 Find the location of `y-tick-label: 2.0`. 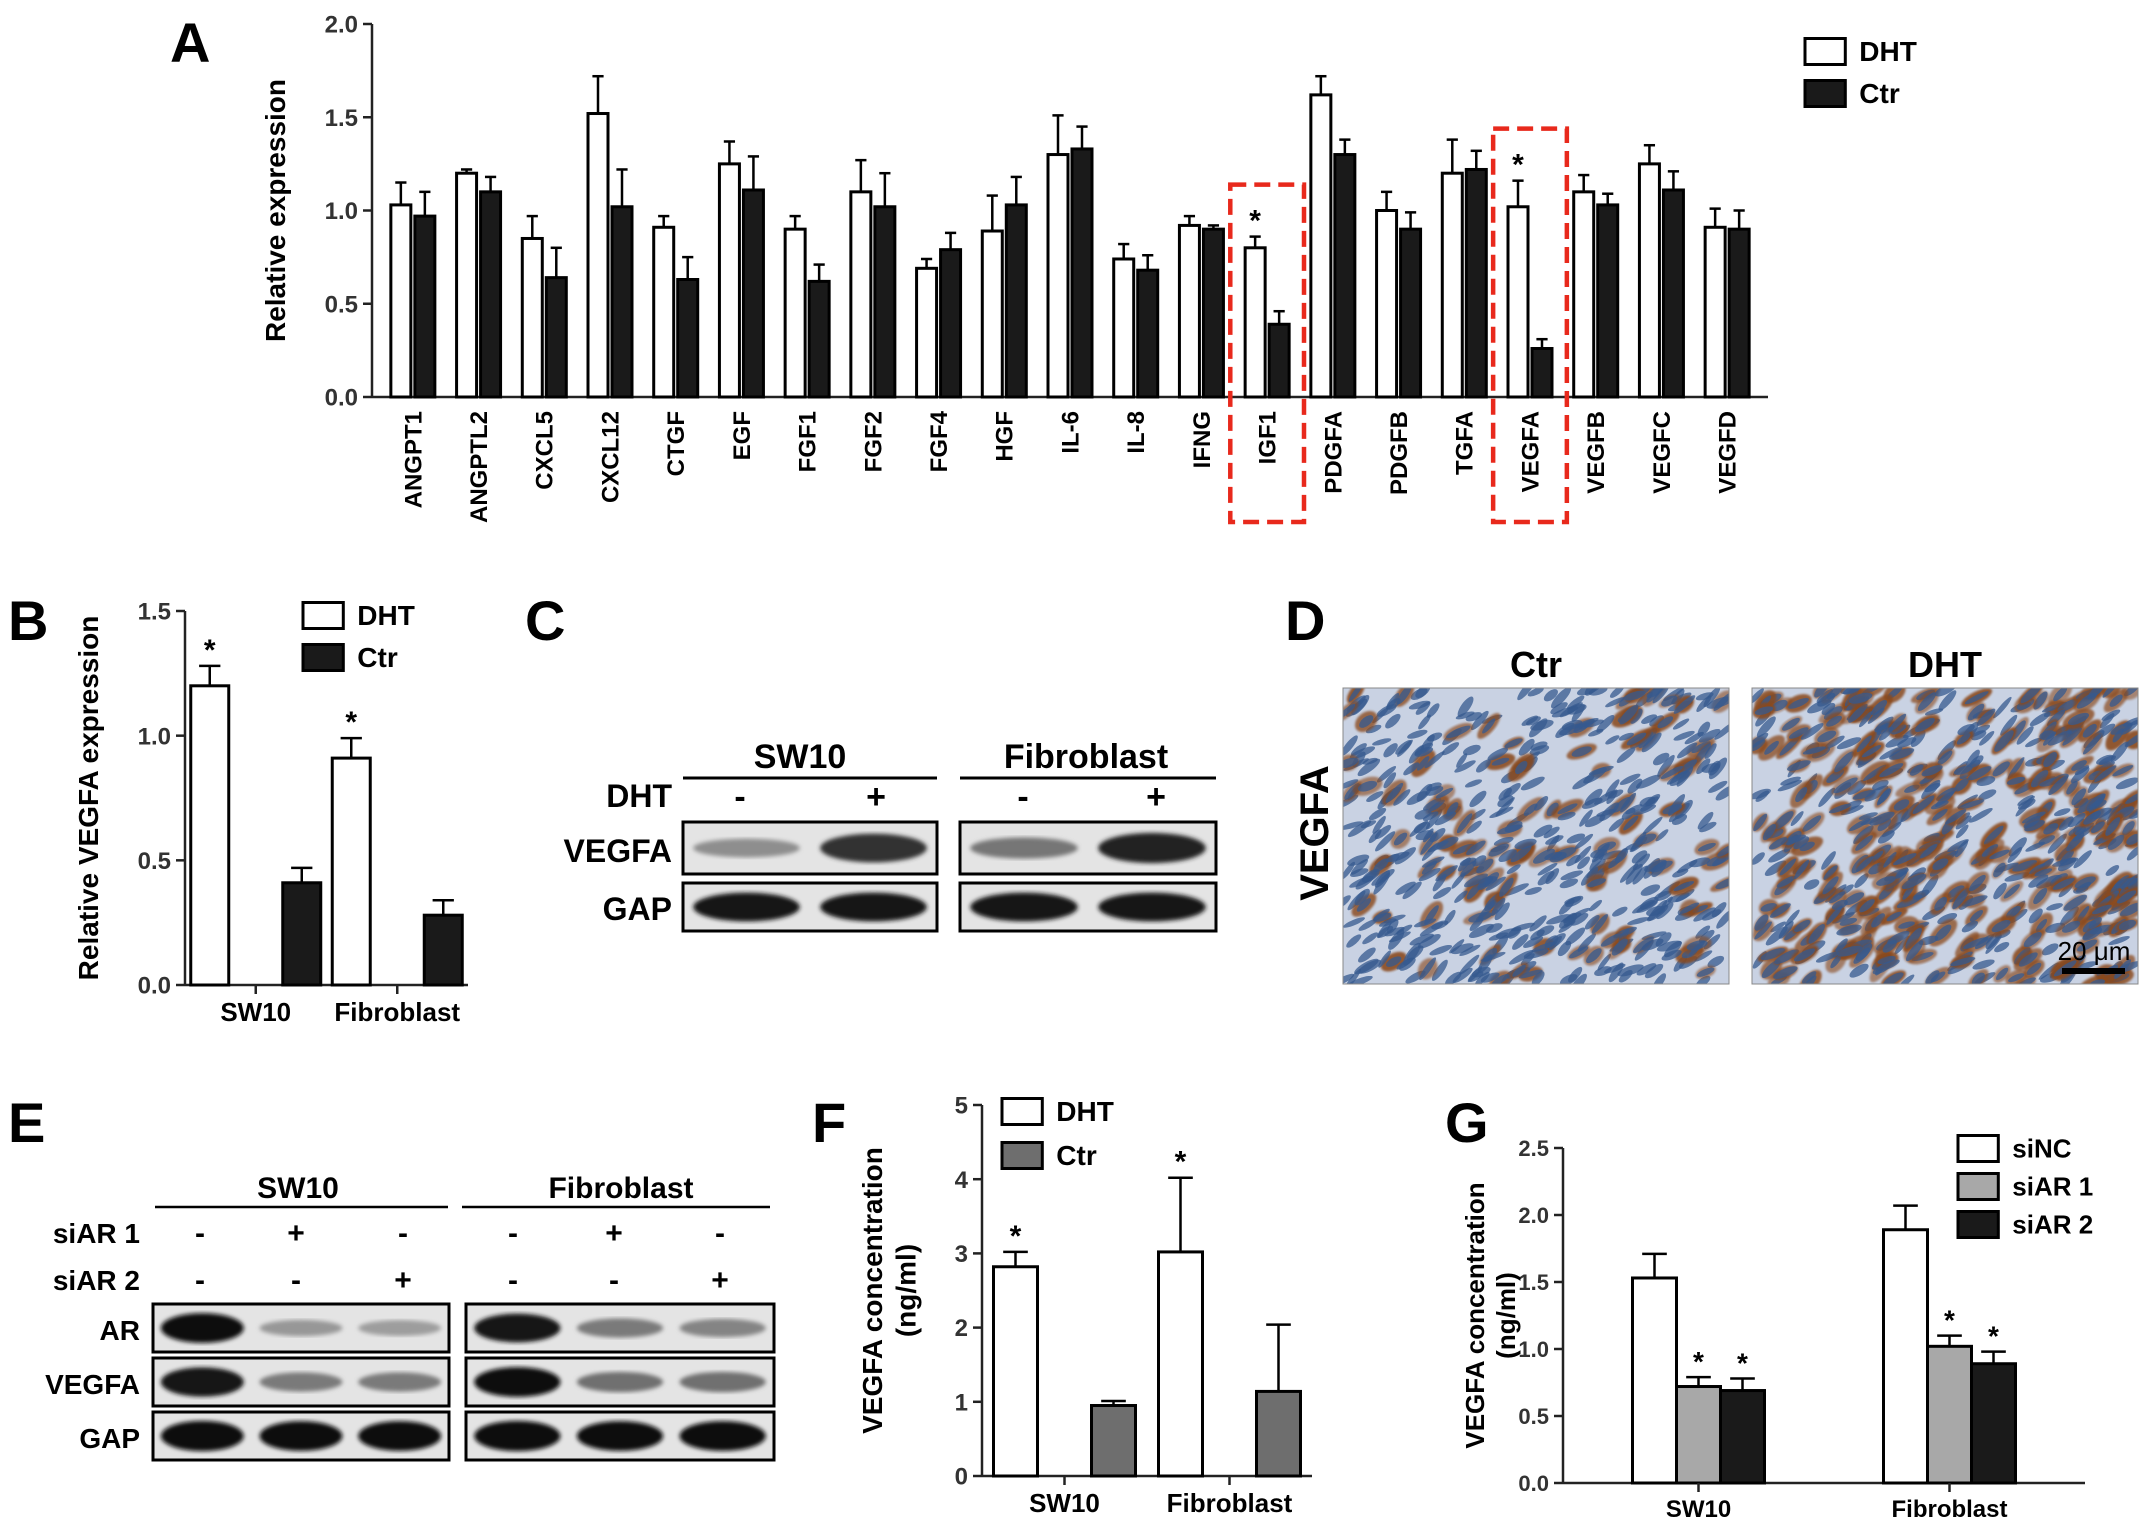

y-tick-label: 2.0 is located at coordinates (1533, 1215).